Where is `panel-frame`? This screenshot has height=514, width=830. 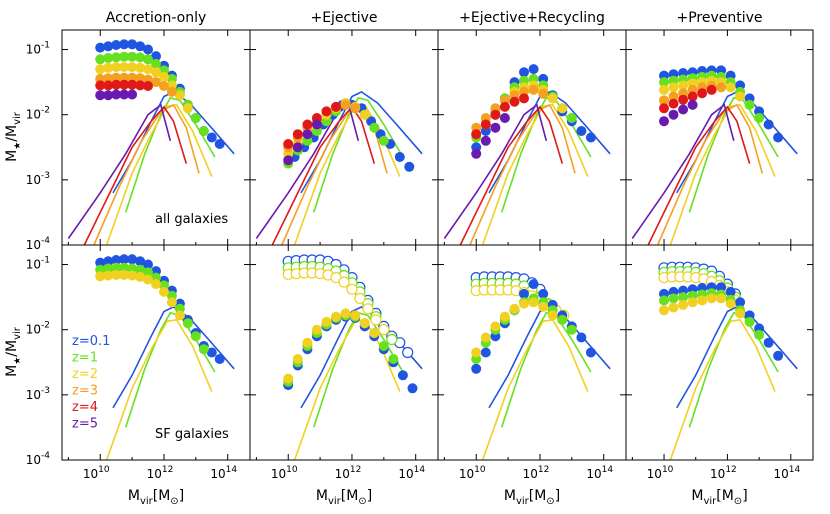
panel-frame is located at coordinates (719, 352).